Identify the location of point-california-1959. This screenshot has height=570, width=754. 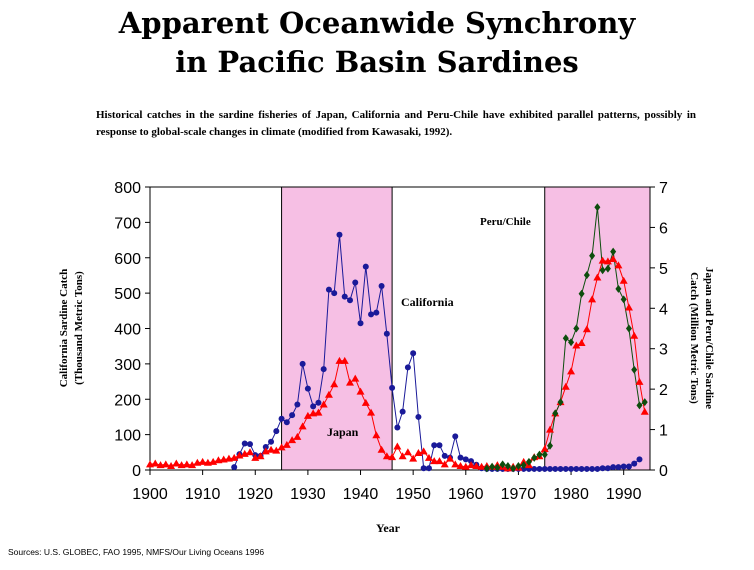
(460, 457).